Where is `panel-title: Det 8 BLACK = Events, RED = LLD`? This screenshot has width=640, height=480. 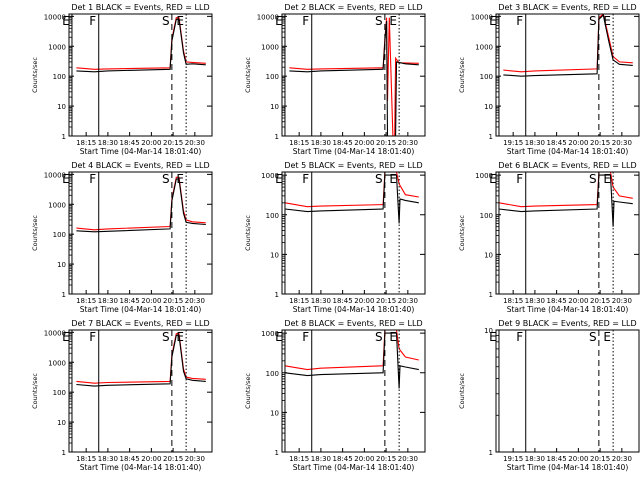 panel-title: Det 8 BLACK = Events, RED = LLD is located at coordinates (353, 323).